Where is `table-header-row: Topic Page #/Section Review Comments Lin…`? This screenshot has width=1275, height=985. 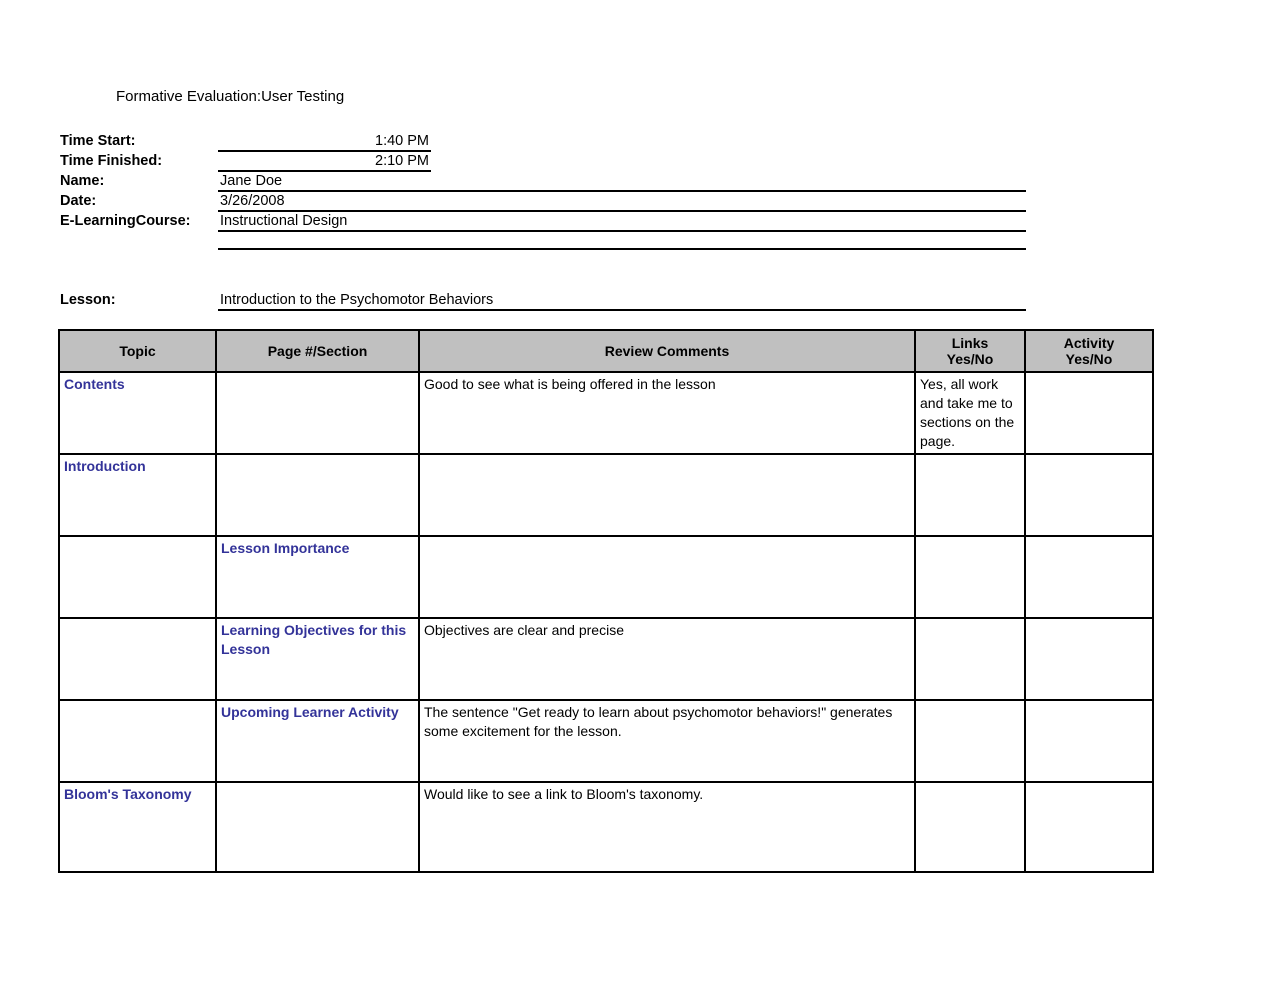
table-header-row: Topic Page #/Section Review Comments Lin… is located at coordinates (606, 351).